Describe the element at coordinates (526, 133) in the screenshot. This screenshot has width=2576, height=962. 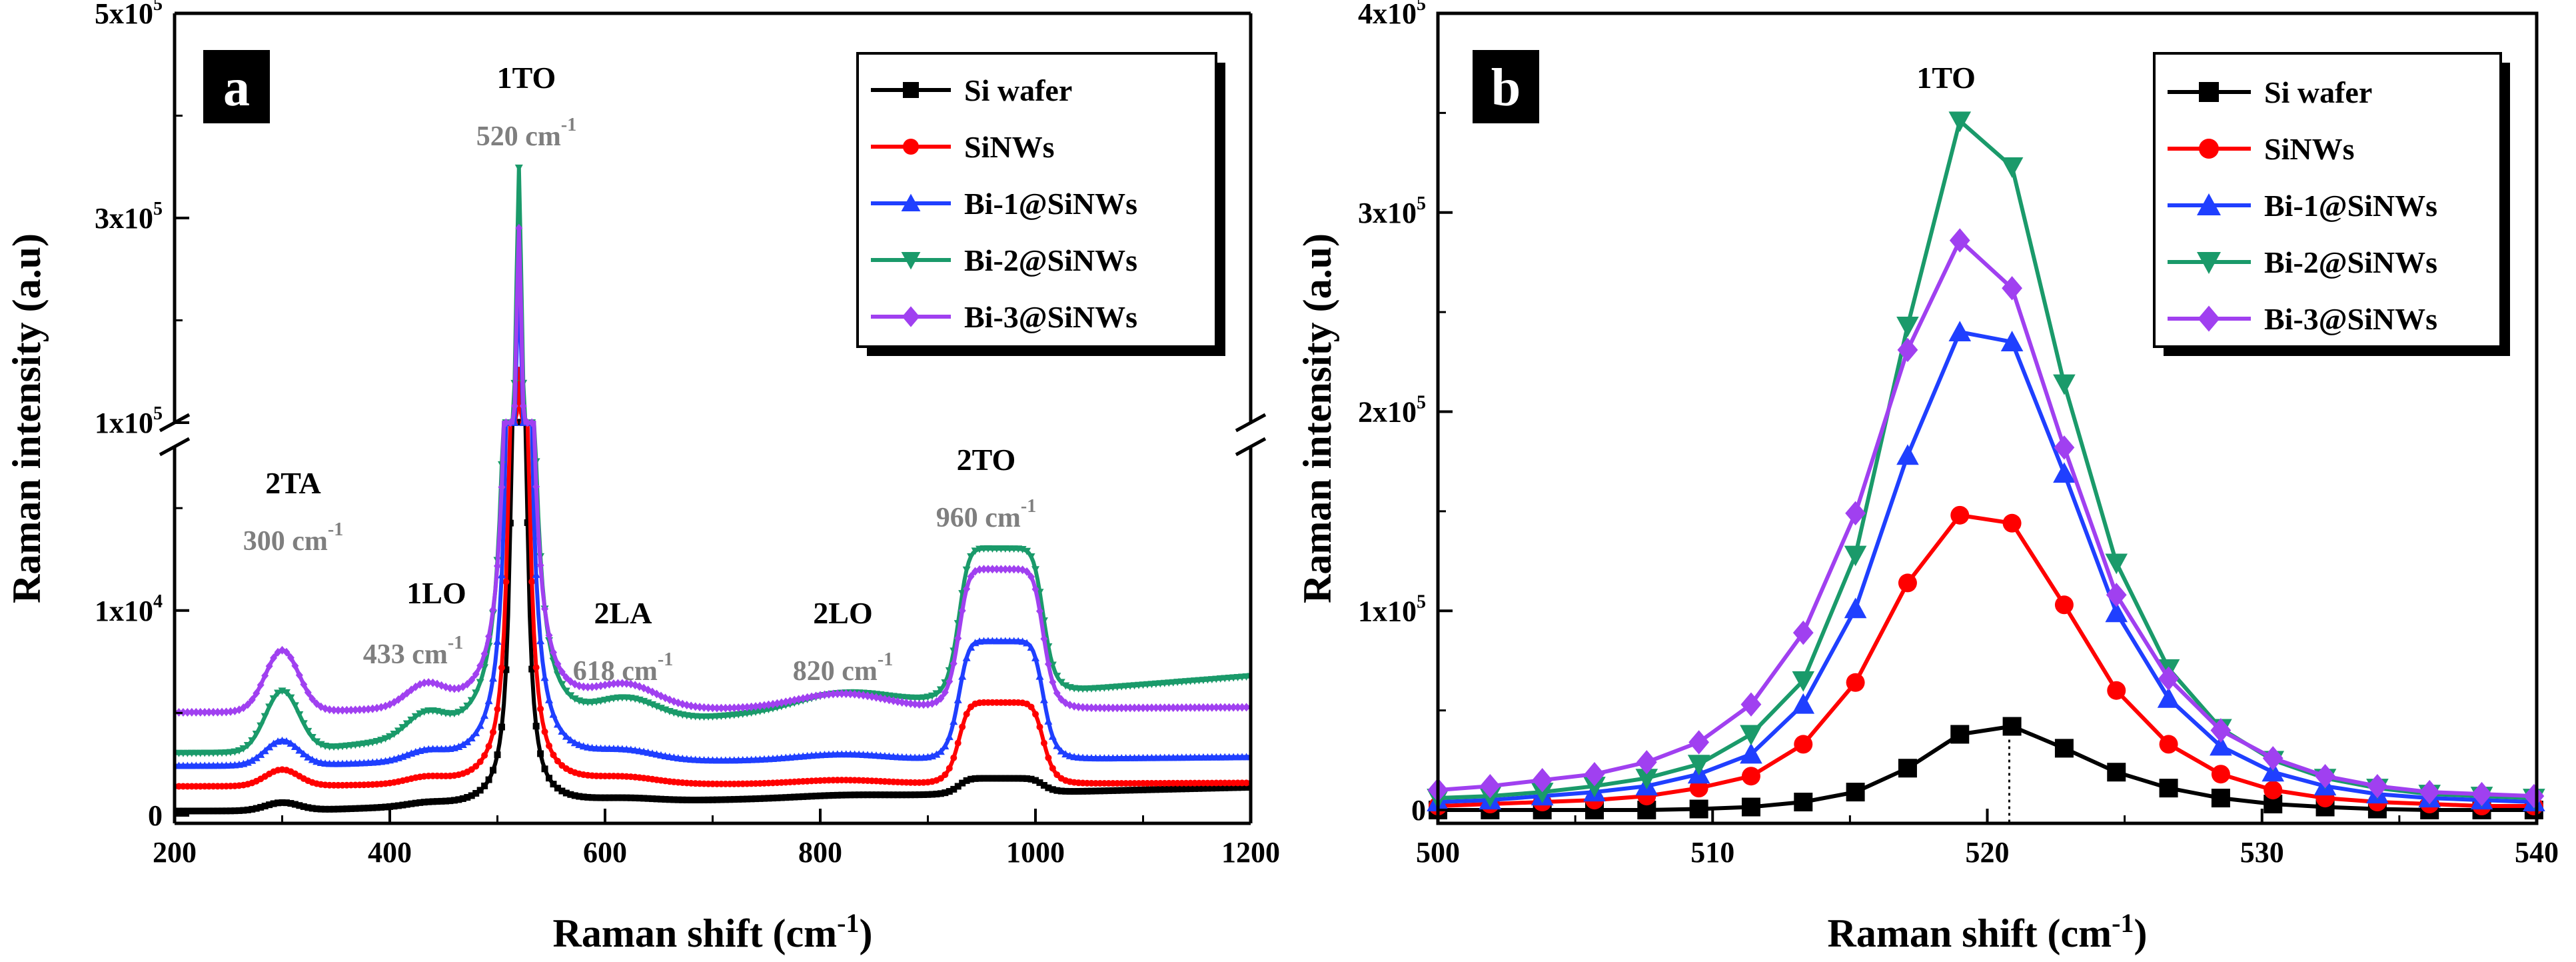
I see `peak-position-label: 520 cm-1` at that location.